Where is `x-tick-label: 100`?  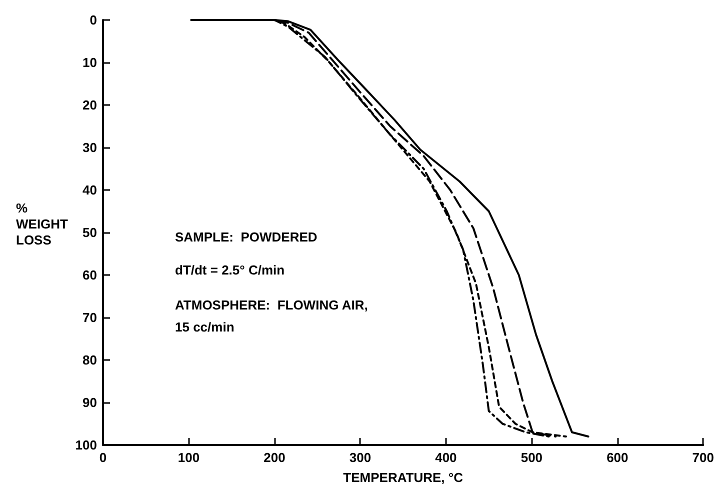 x-tick-label: 100 is located at coordinates (189, 457).